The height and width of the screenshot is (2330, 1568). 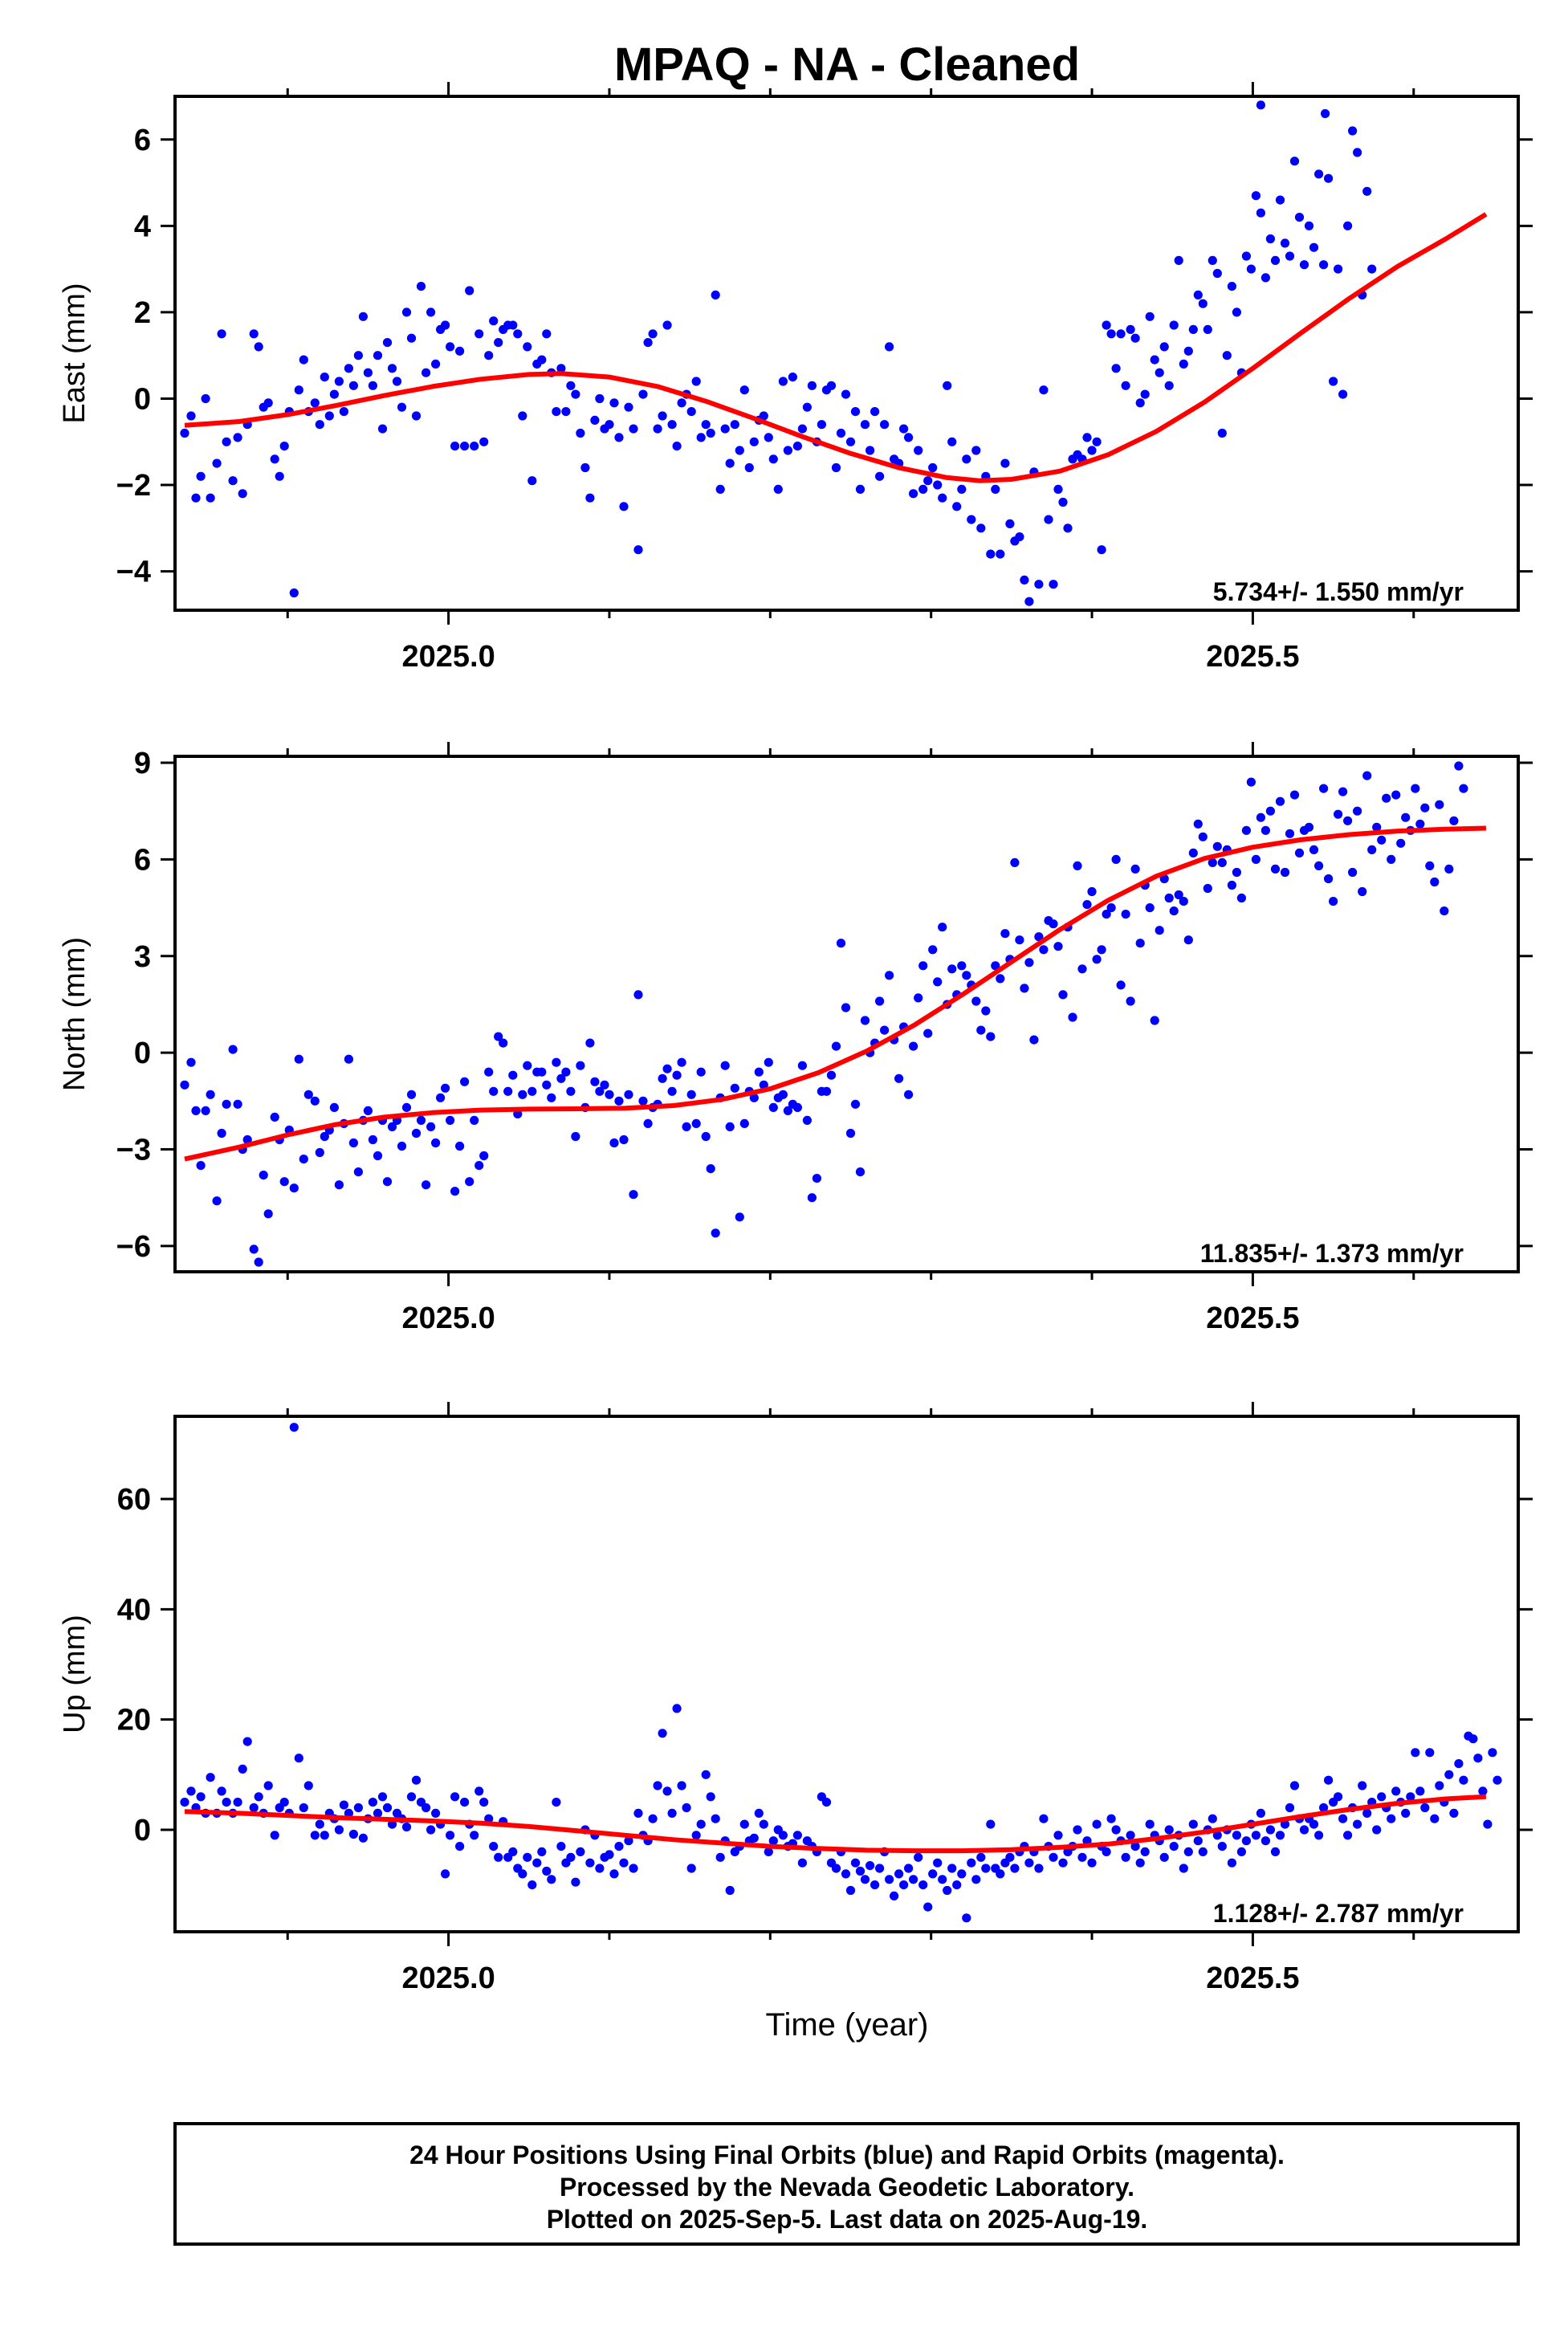 I want to click on up-y-tick-label: 60, so click(x=134, y=1500).